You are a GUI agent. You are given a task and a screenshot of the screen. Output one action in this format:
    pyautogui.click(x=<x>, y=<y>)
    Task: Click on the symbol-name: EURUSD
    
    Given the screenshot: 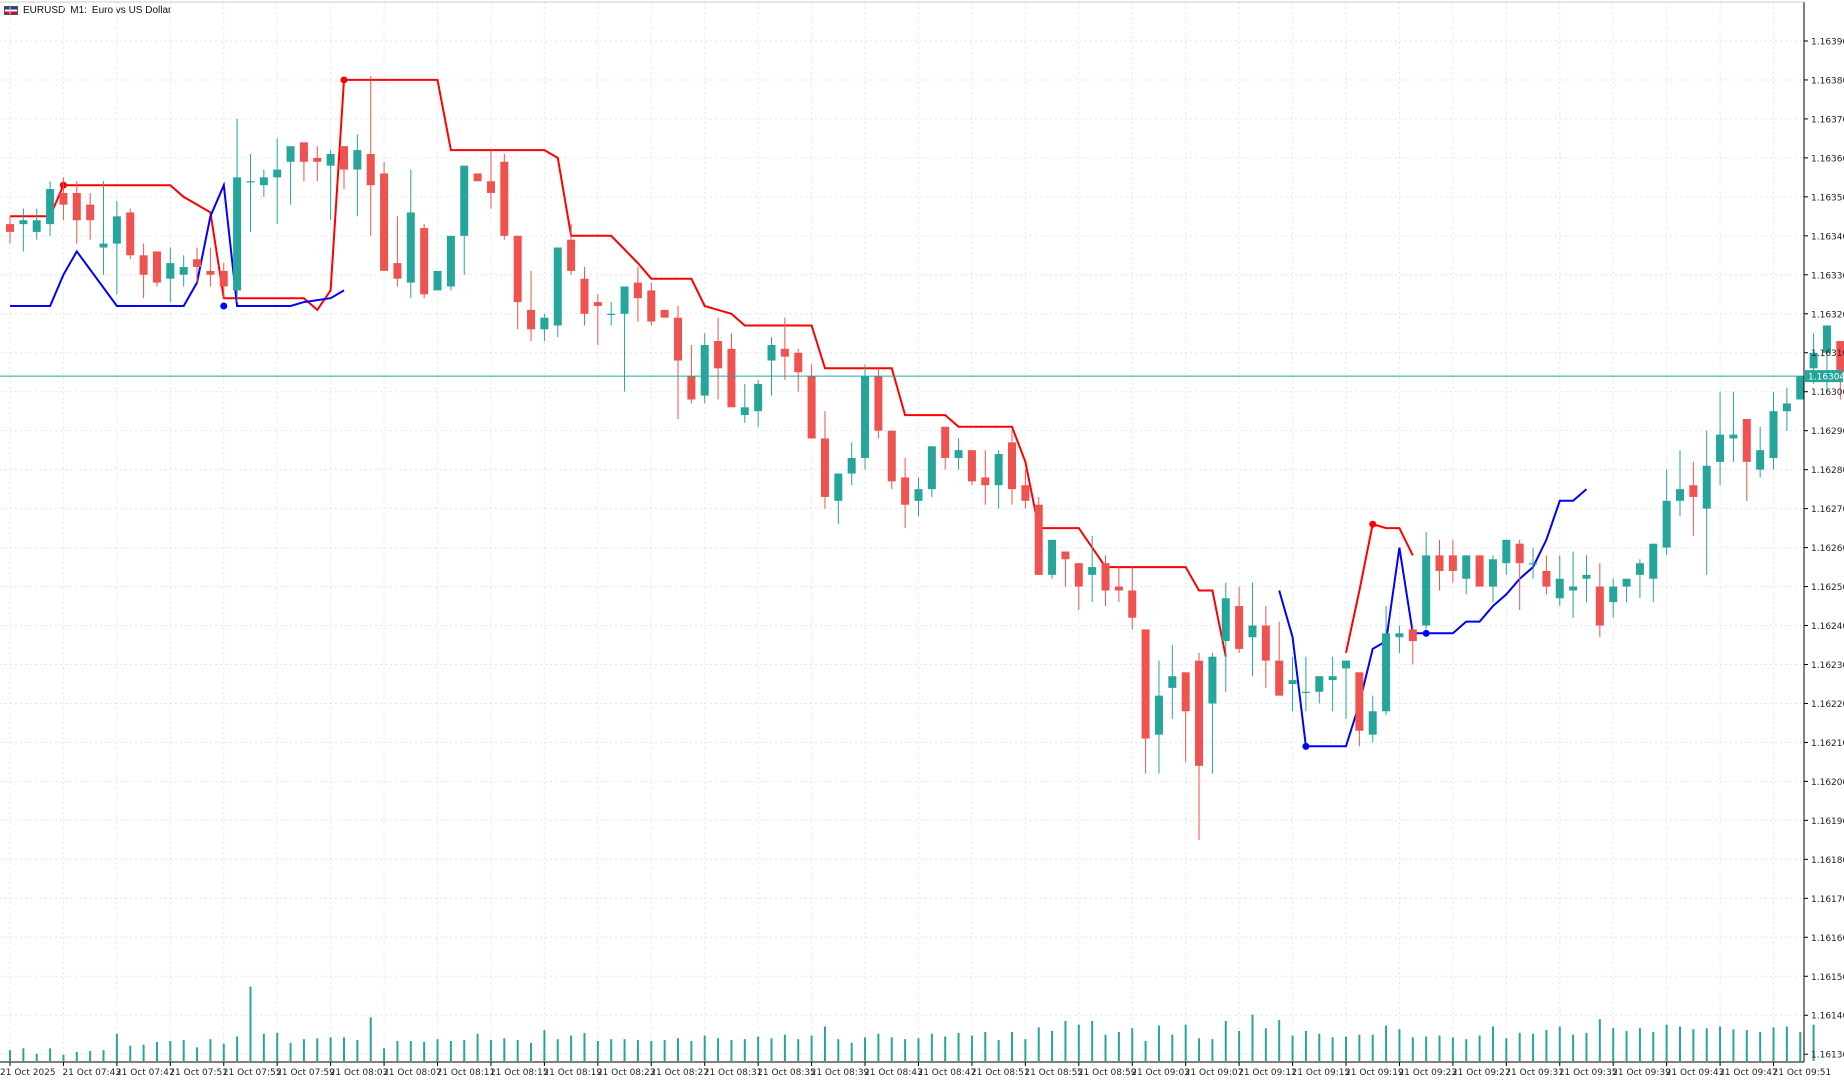 What is the action you would take?
    pyautogui.click(x=44, y=10)
    